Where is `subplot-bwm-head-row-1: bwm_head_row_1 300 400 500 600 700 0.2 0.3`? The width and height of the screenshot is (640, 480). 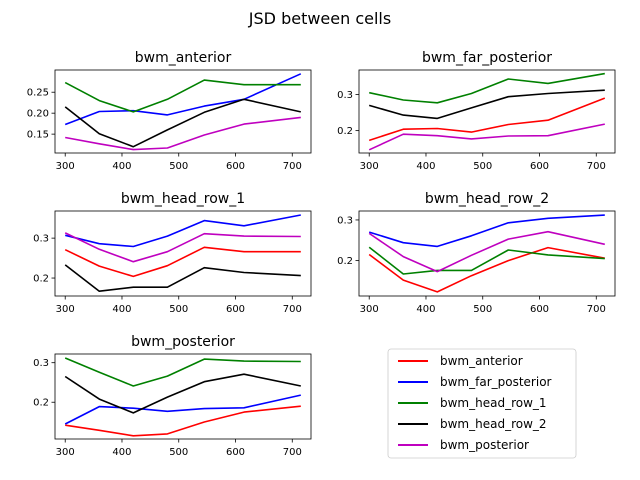
subplot-bwm-head-row-1: bwm_head_row_1 300 400 500 600 700 0.2 0.3 is located at coordinates (172, 253).